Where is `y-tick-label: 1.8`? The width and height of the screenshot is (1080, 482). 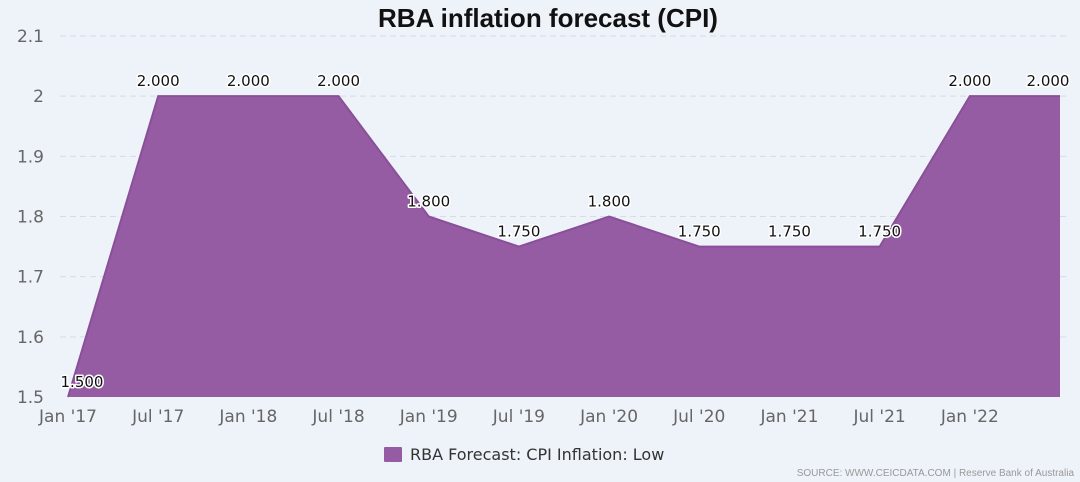
y-tick-label: 1.8 is located at coordinates (30, 218).